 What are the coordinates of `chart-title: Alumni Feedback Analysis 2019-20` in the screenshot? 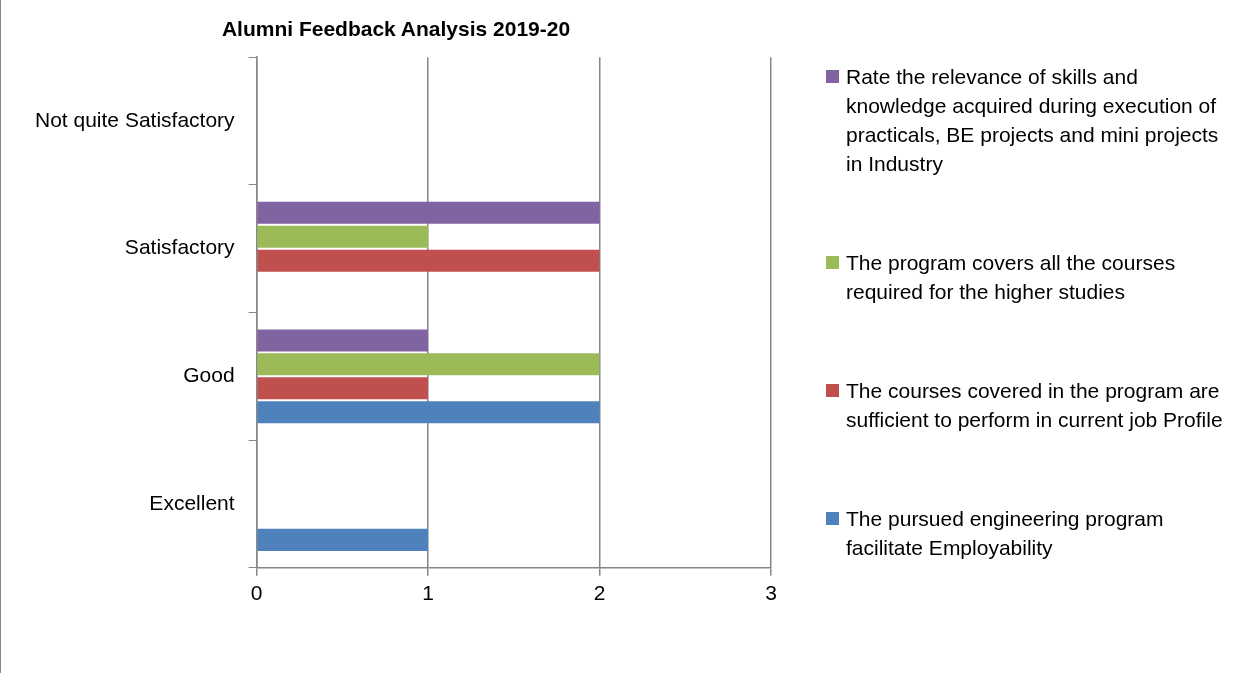 It's located at (396, 29).